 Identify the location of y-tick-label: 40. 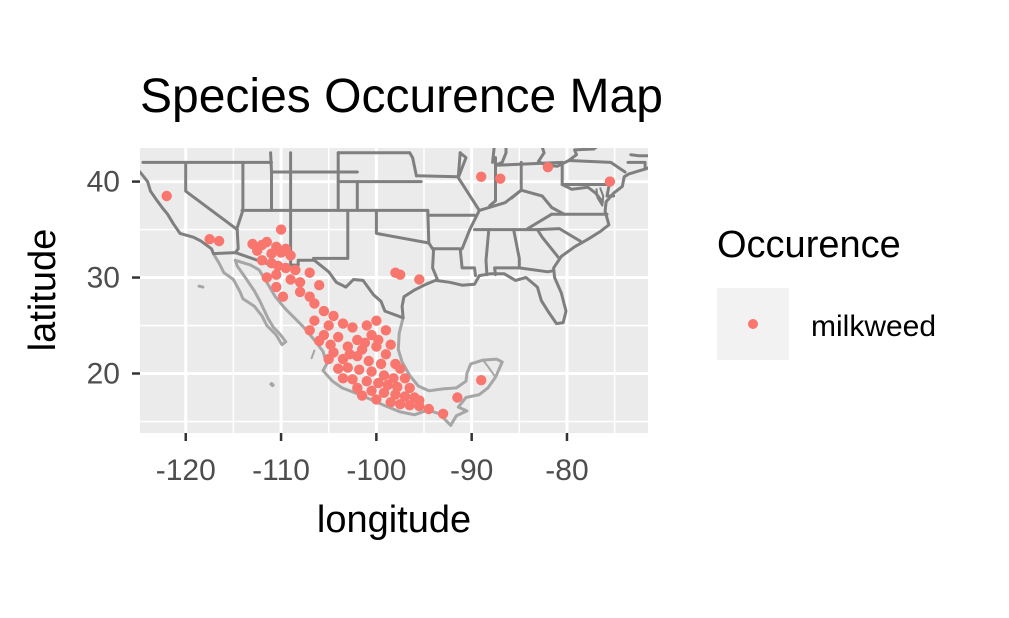
(103, 182).